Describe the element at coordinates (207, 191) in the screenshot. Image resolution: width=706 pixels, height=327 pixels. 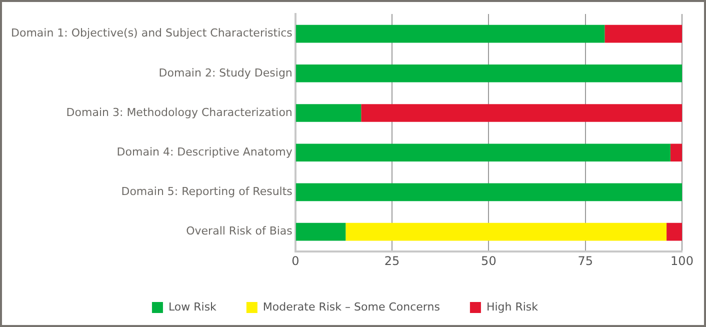
I see `y-tick-label: Domain 5: Reporting of Results` at that location.